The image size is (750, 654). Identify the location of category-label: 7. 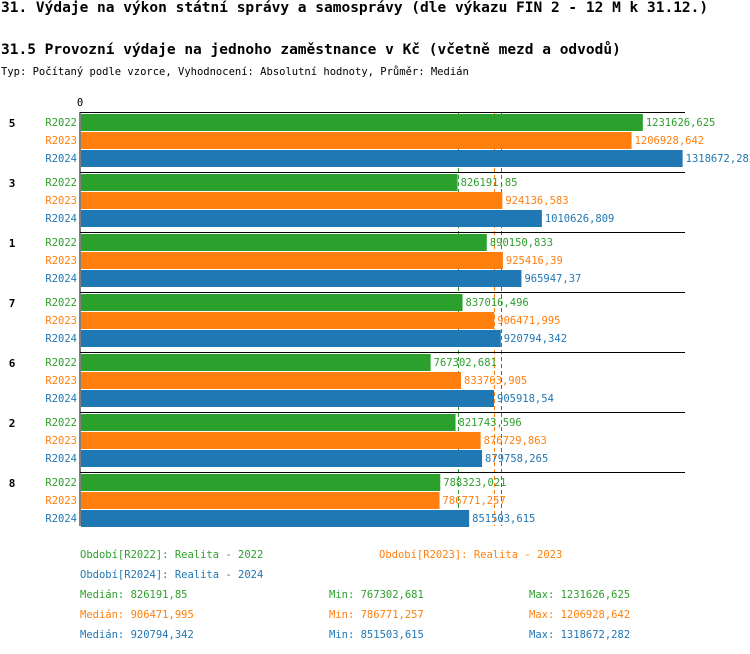
(12, 303).